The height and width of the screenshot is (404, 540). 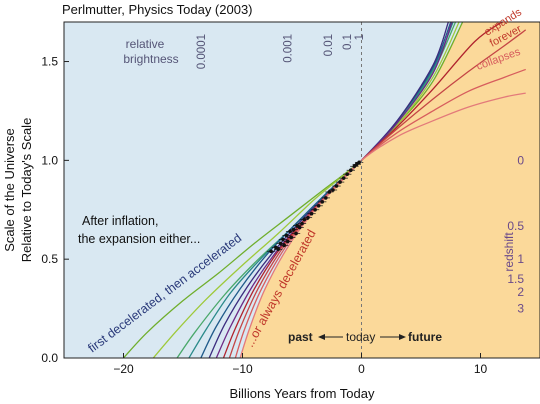 I want to click on y-tick-label-3: 1.0, so click(x=49, y=160).